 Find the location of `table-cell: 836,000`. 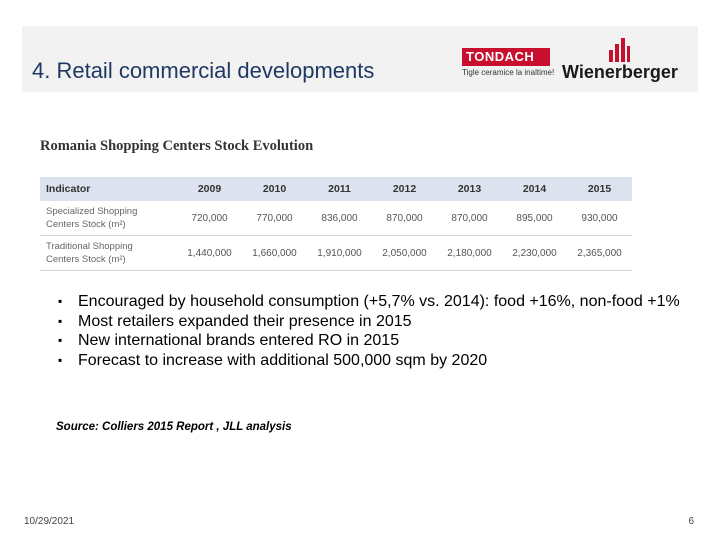

table-cell: 836,000 is located at coordinates (339, 218).